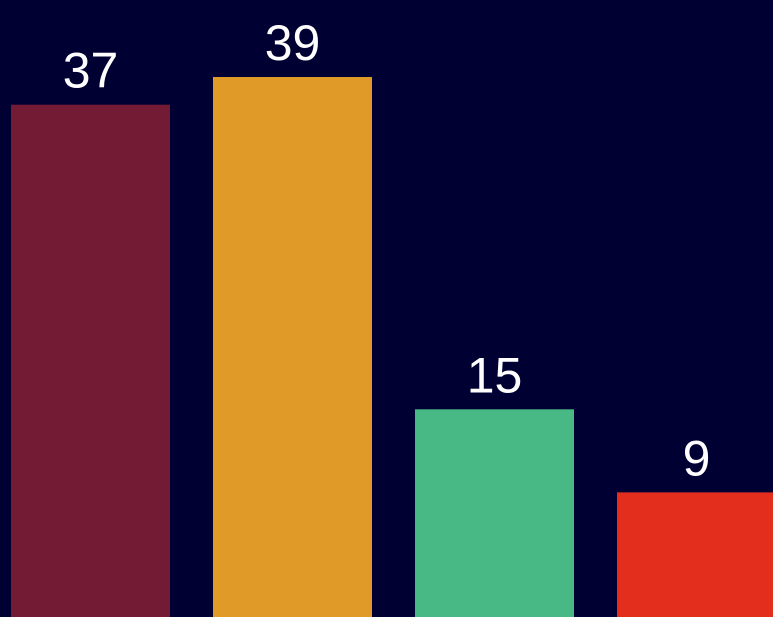 Image resolution: width=773 pixels, height=617 pixels. What do you see at coordinates (697, 458) in the screenshot?
I see `bar-value-label-4: 9` at bounding box center [697, 458].